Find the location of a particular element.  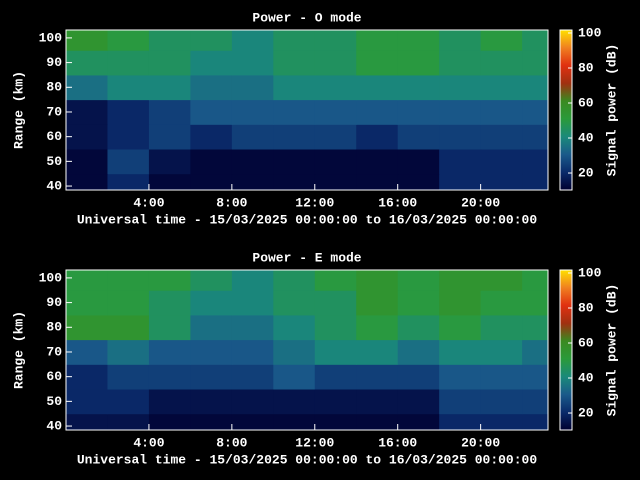

y-tick-label: 40 is located at coordinates (54, 185).